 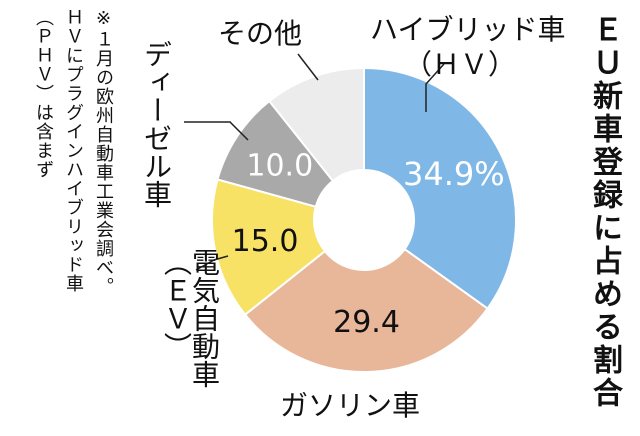 I want to click on slice-electric, so click(x=269, y=247).